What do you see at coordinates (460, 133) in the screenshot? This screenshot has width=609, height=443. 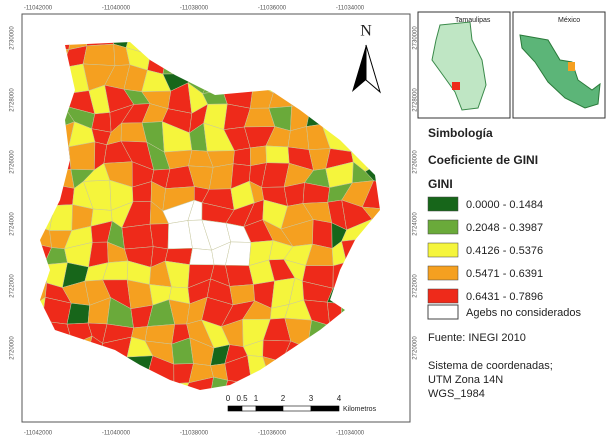 I see `legend-heading: Simbología` at bounding box center [460, 133].